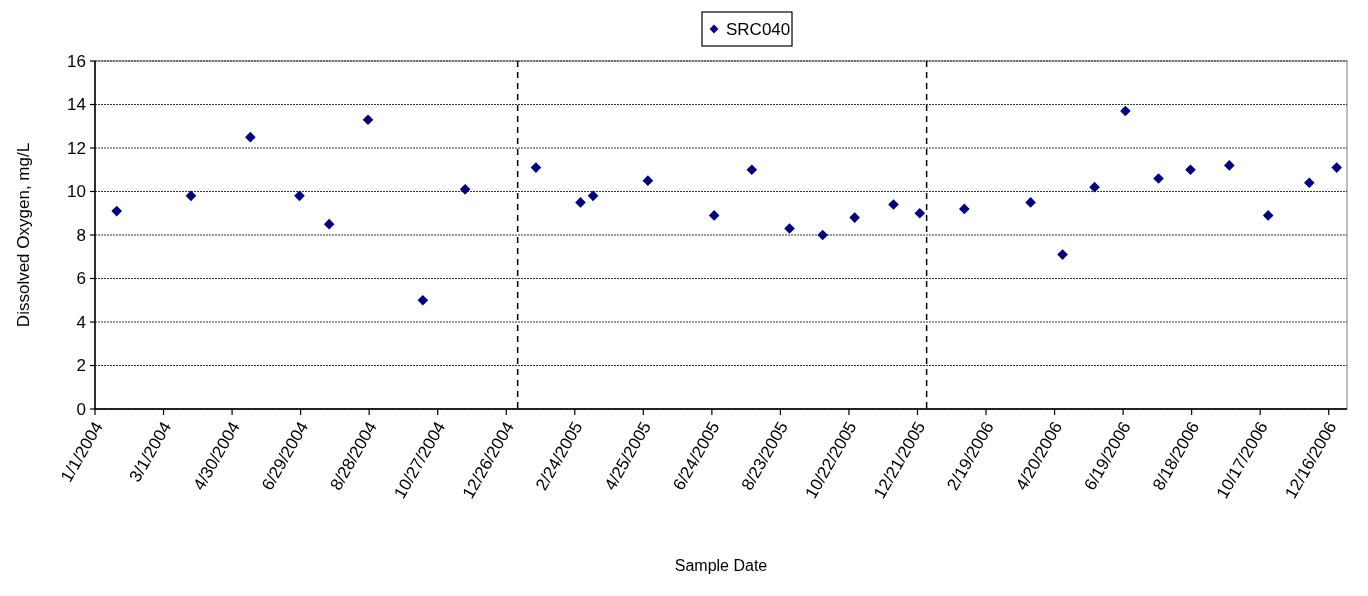 Image resolution: width=1368 pixels, height=596 pixels. What do you see at coordinates (76, 148) in the screenshot?
I see `y-tick-label: 12` at bounding box center [76, 148].